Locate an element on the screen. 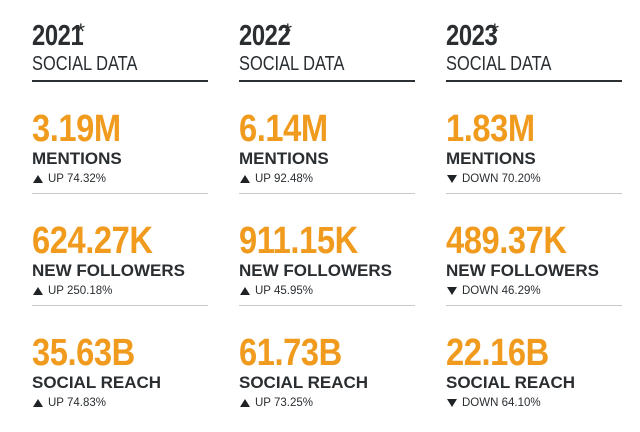 This screenshot has height=432, width=640. stat-block-social-reach: 22.16B SOCIAL REACH DOWN 64.10% is located at coordinates (534, 362).